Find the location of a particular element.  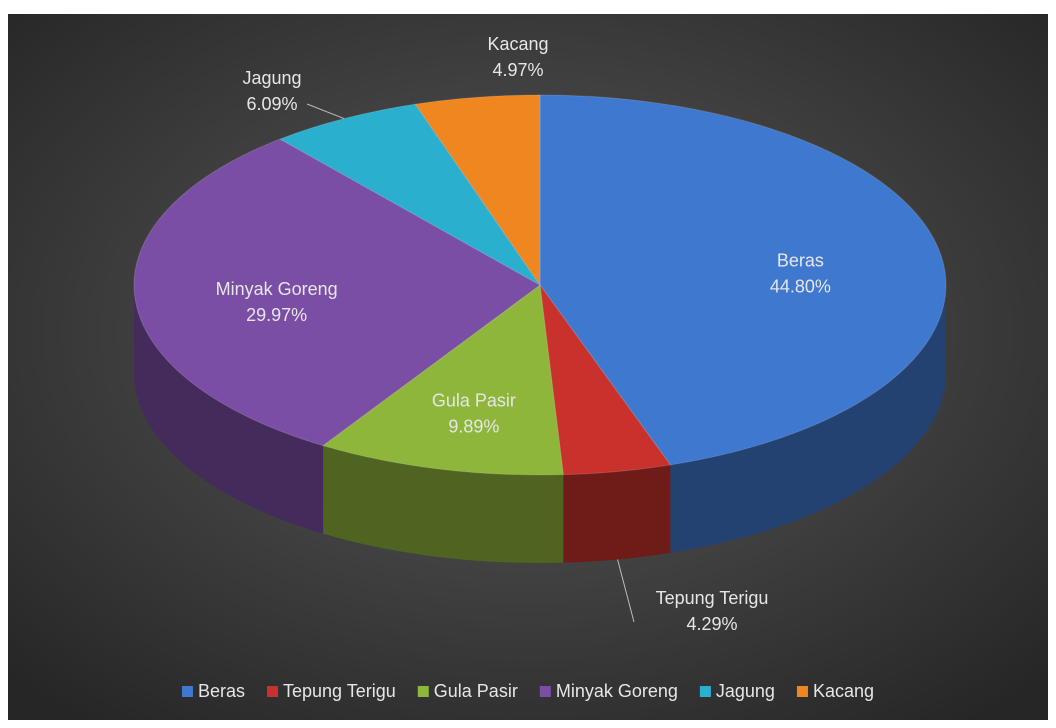

data-label-name: Beras is located at coordinates (800, 261).